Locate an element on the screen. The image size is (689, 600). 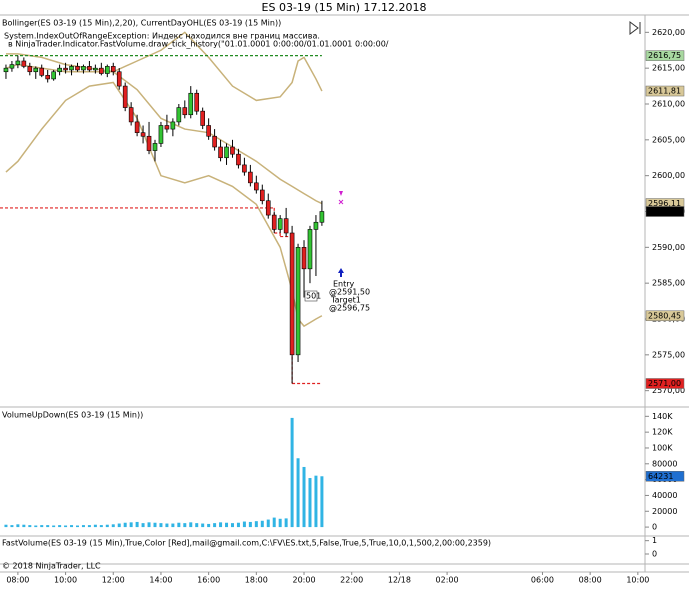
icon-arrow is located at coordinates (634, 28).